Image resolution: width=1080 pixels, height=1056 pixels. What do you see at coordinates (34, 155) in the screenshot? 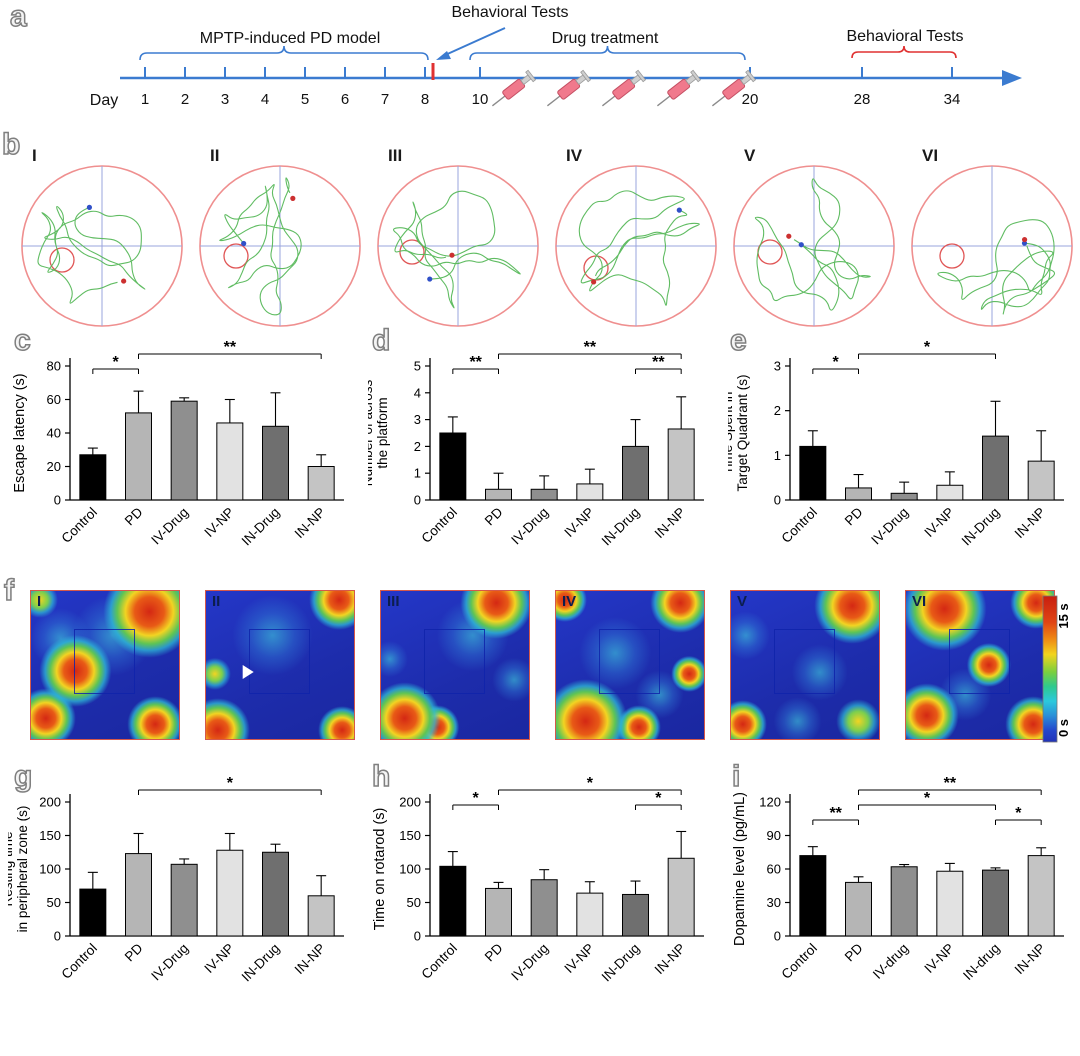
I see `maze-panel-label-1: I` at bounding box center [34, 155].